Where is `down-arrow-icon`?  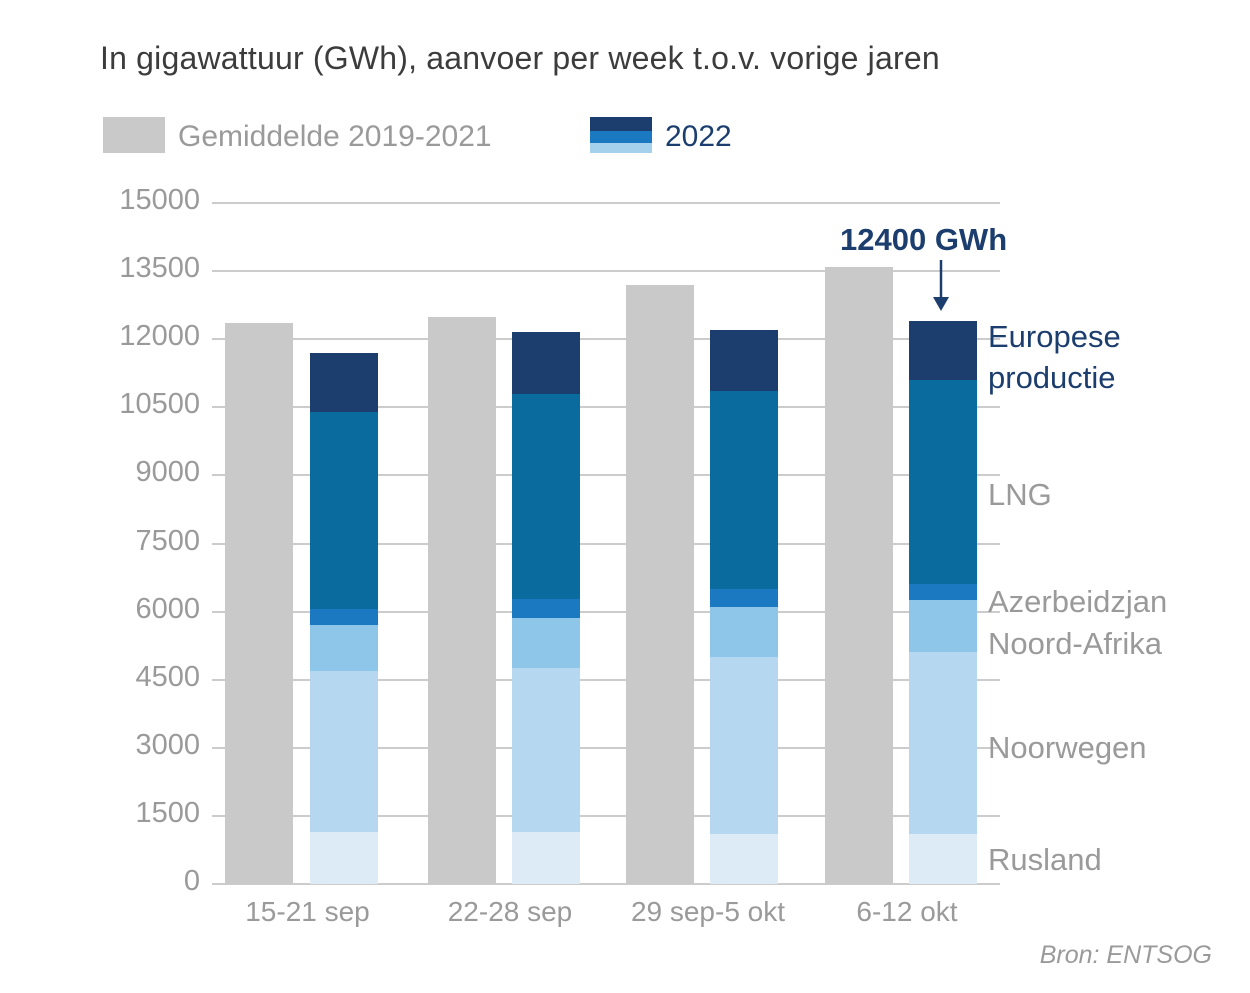
down-arrow-icon is located at coordinates (941, 285).